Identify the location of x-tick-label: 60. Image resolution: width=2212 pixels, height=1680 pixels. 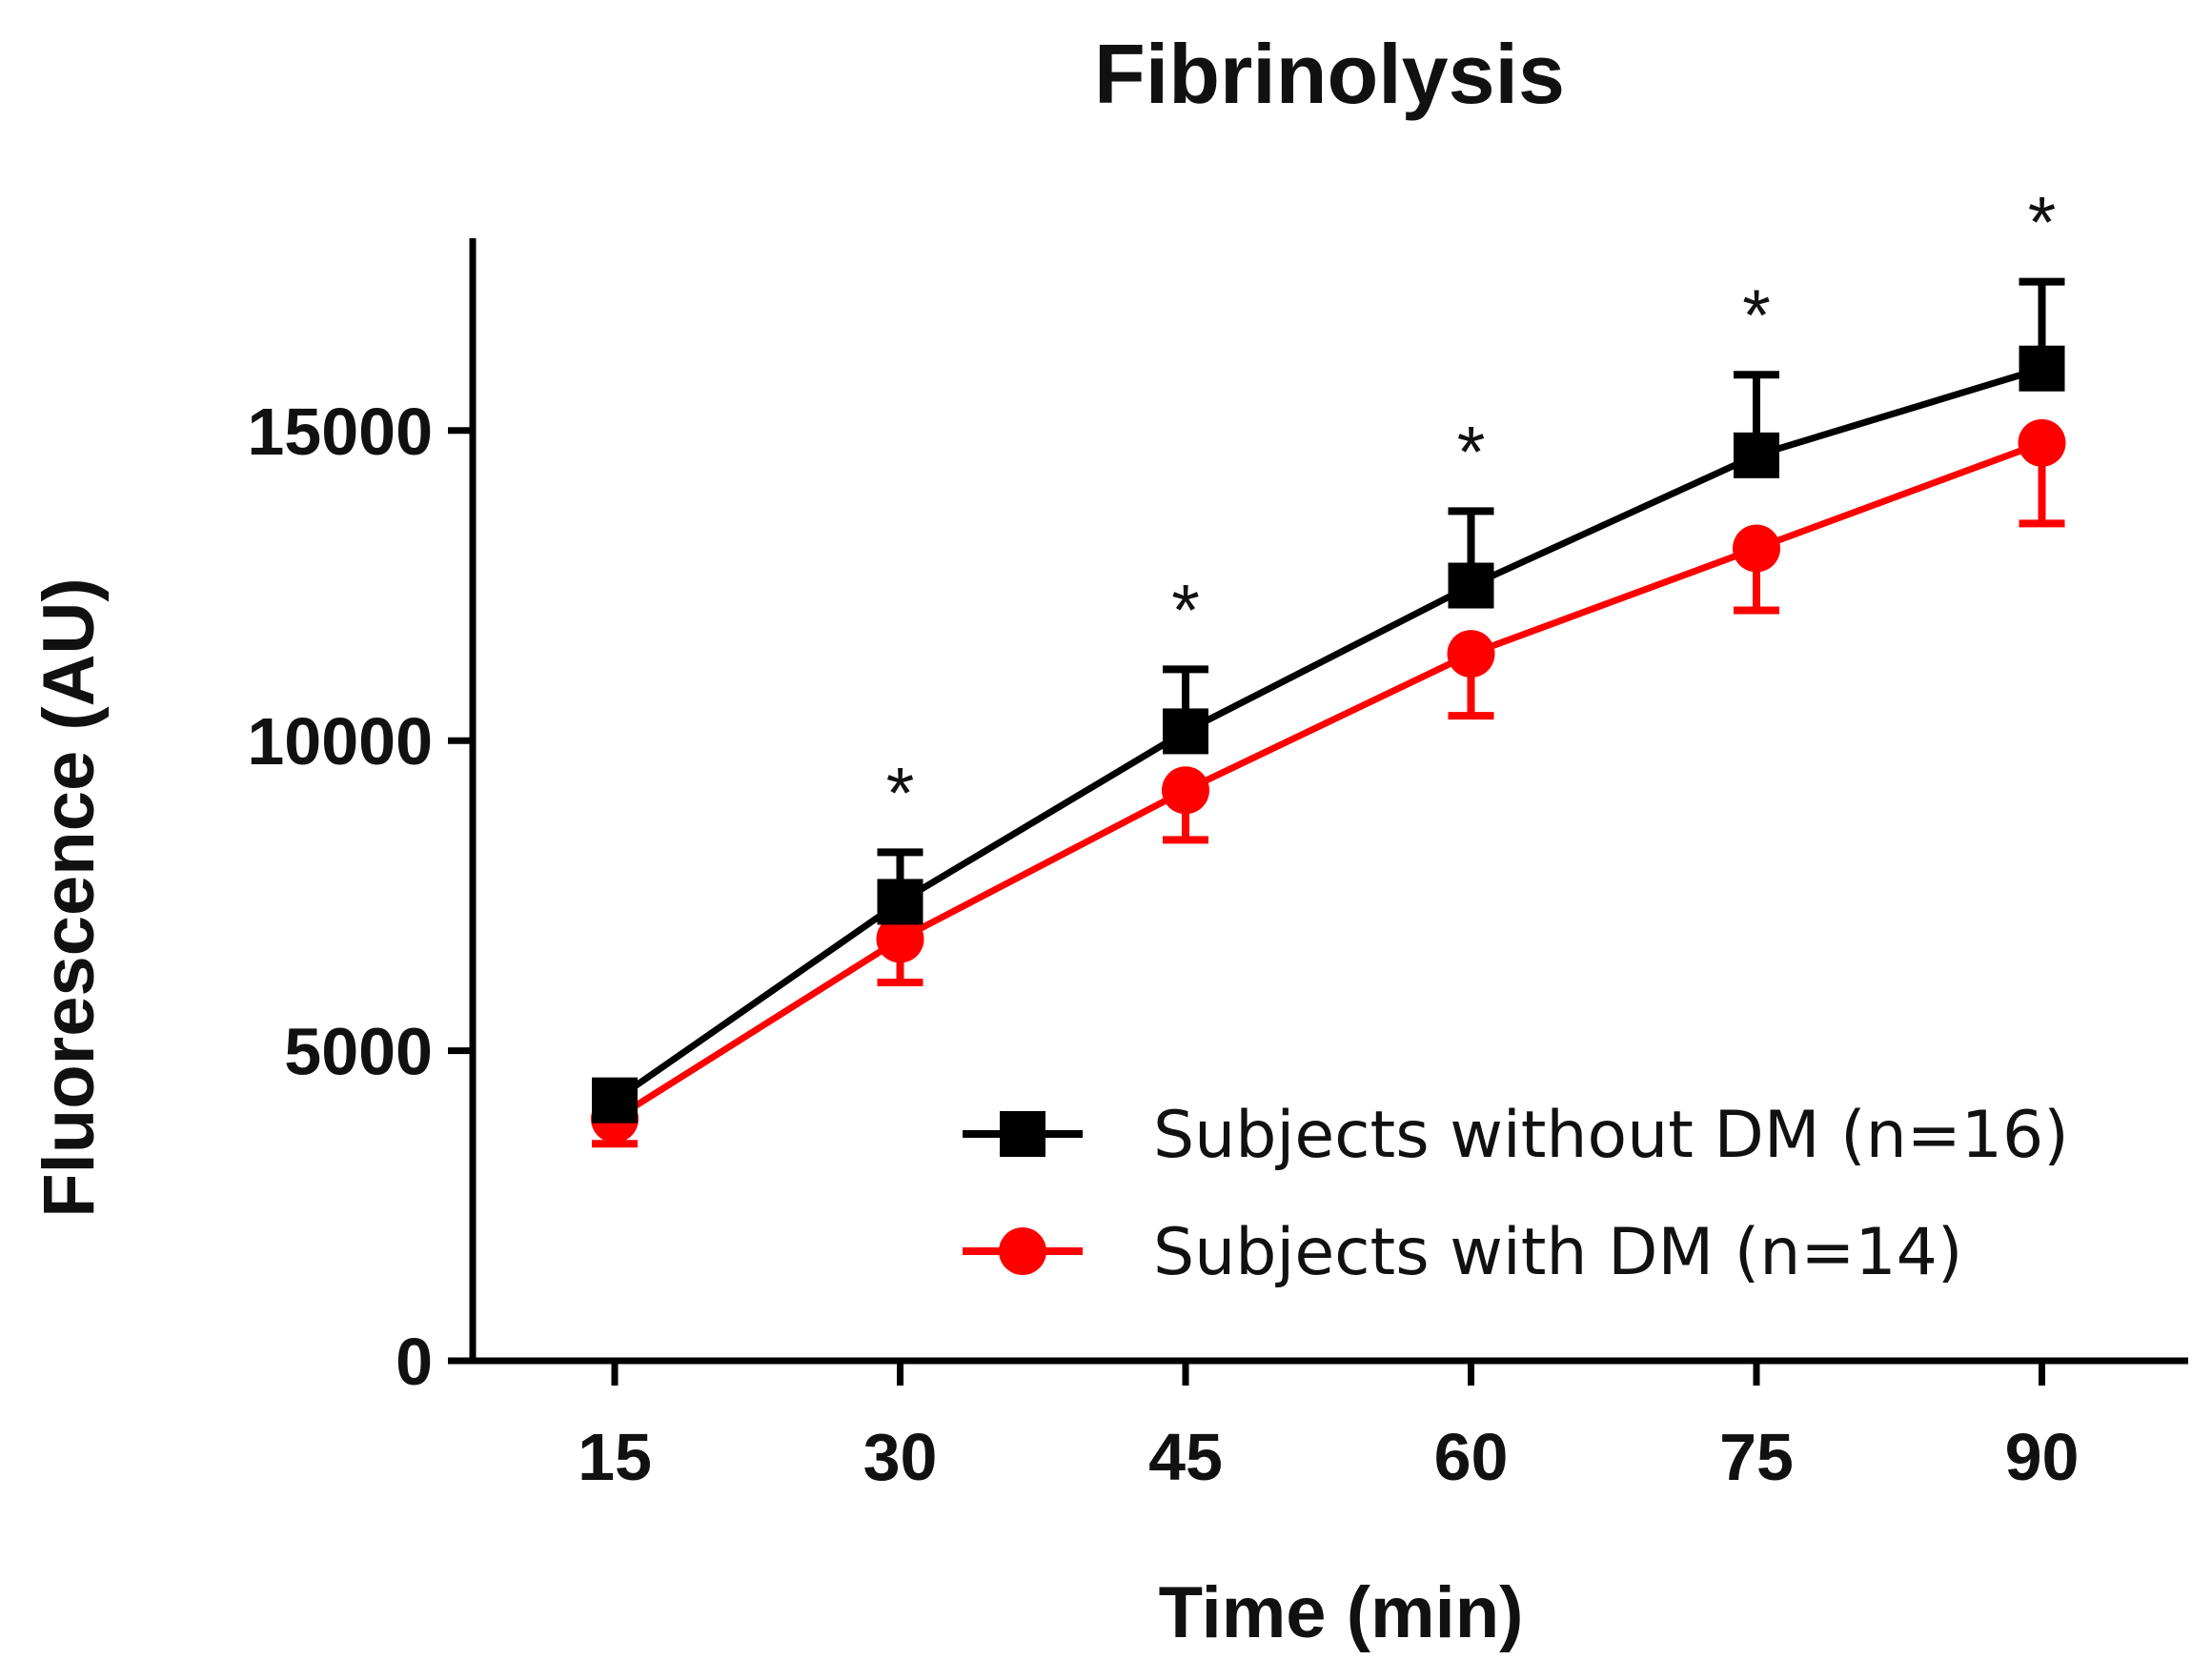
(1472, 1457).